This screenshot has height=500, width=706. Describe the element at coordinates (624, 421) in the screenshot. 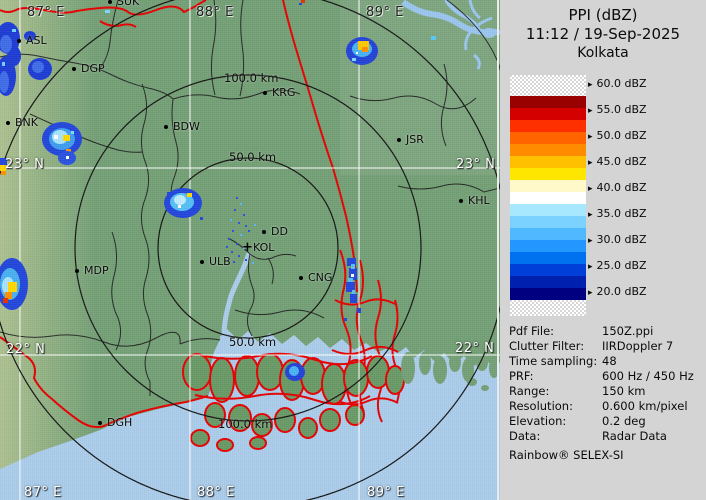

I see `info-value: 0.2 deg` at that location.